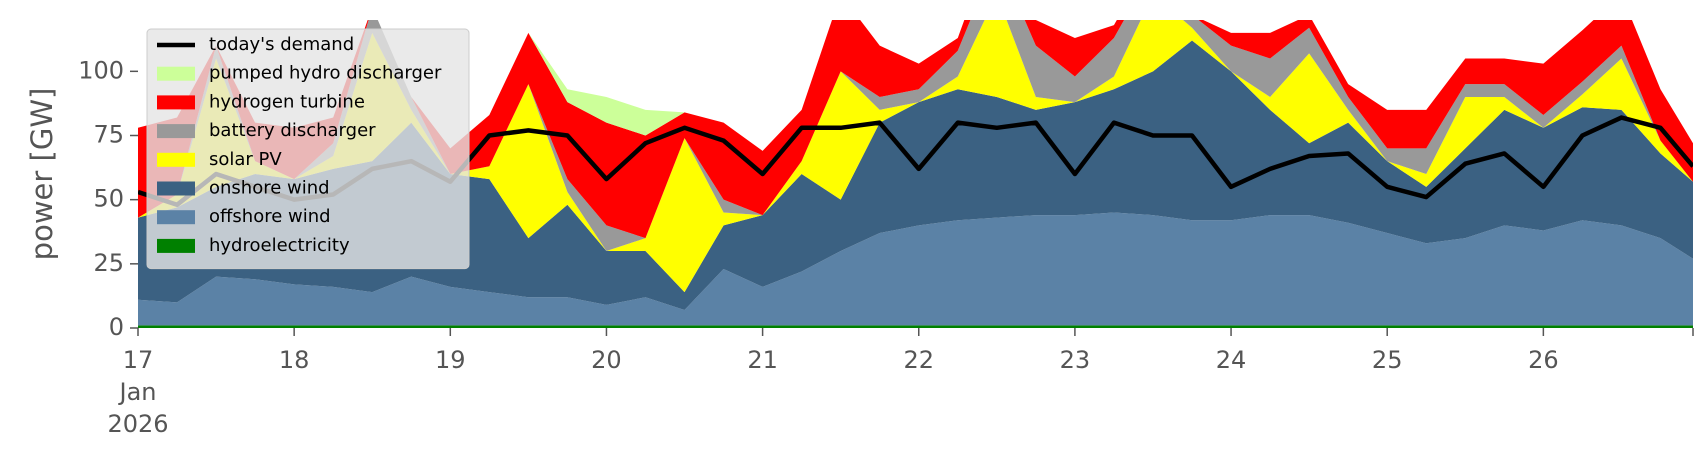 The image size is (1706, 460). I want to click on x-tick-label: 20, so click(606, 360).